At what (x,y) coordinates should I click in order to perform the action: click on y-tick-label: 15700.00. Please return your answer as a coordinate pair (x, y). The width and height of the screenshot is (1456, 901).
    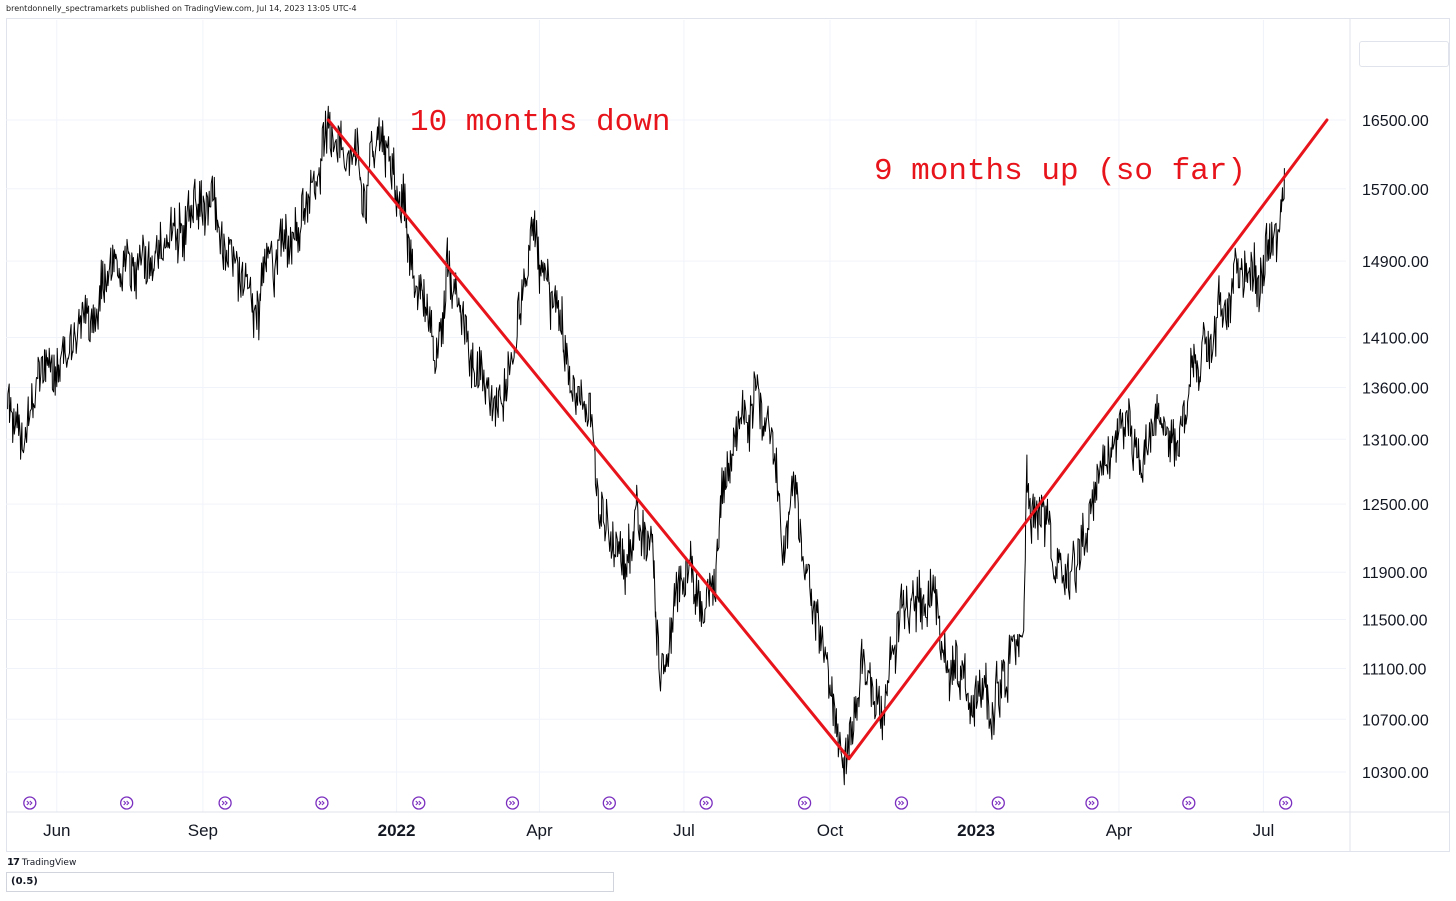
    Looking at the image, I should click on (1395, 190).